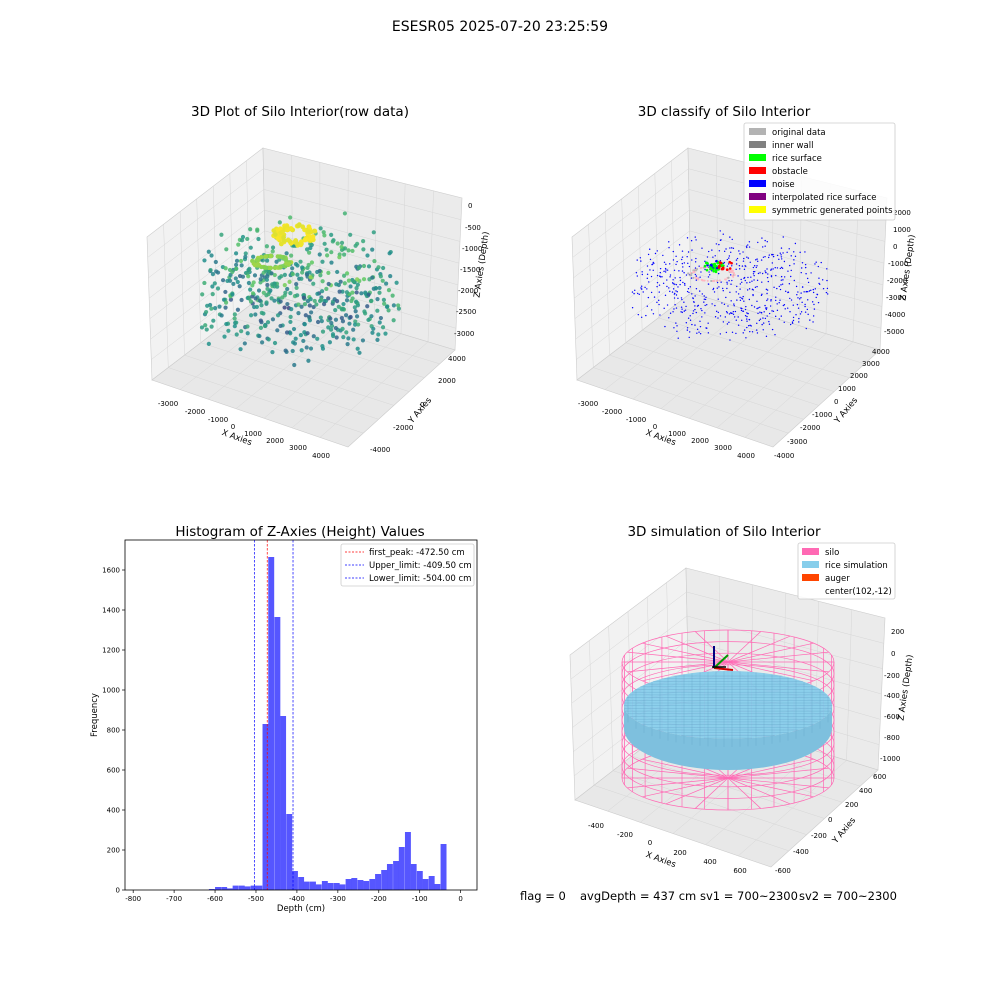  I want to click on panel4-zlabel: Z Axies (Depth), so click(905, 687).